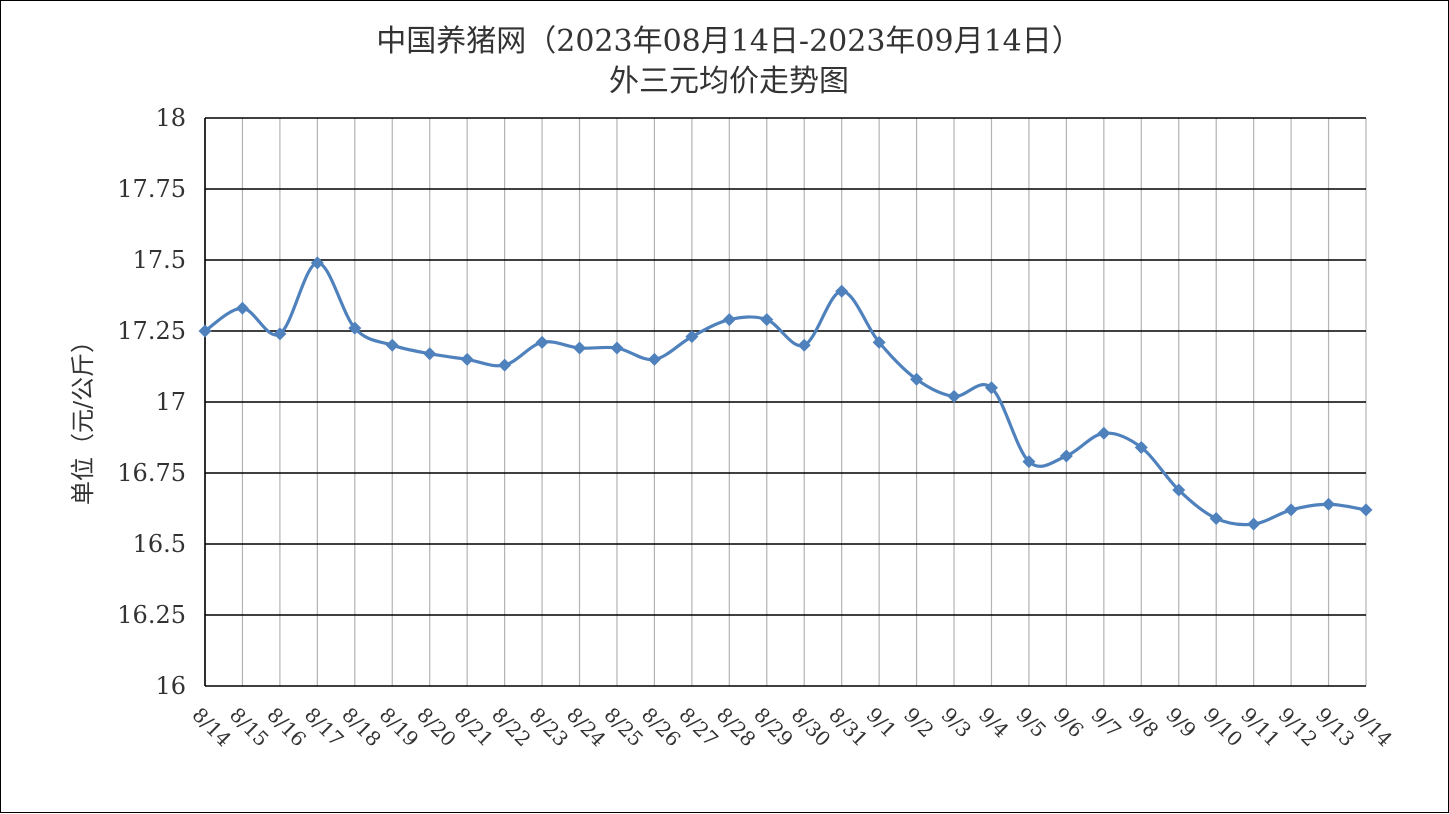  I want to click on x-tick-label: 9/3, so click(956, 723).